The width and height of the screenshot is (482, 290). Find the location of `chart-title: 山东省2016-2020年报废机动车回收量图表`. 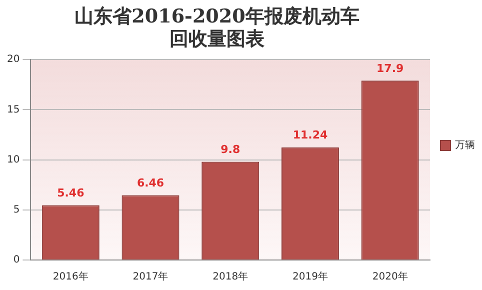

chart-title: 山东省2016-2020年报废机动车回收量图表 is located at coordinates (217, 27).